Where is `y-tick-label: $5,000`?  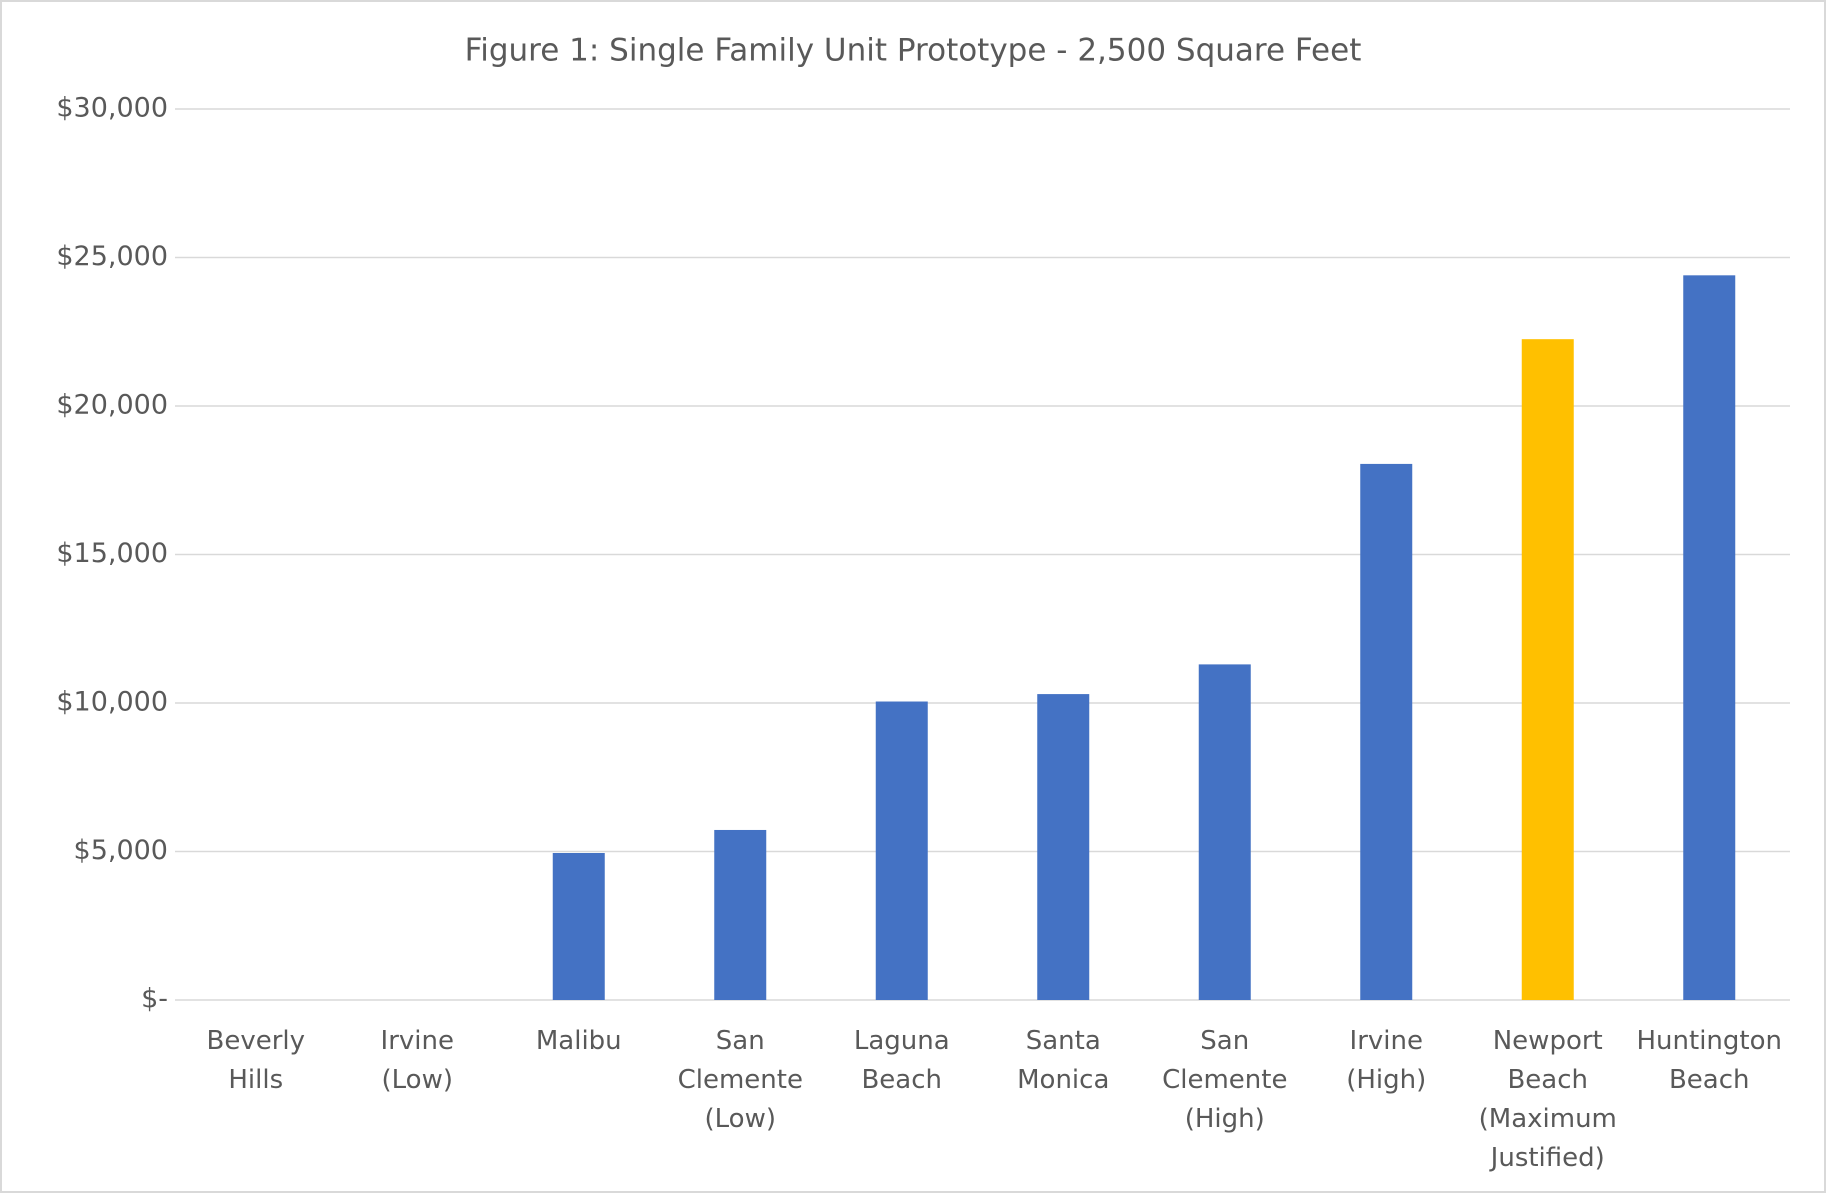 y-tick-label: $5,000 is located at coordinates (121, 850).